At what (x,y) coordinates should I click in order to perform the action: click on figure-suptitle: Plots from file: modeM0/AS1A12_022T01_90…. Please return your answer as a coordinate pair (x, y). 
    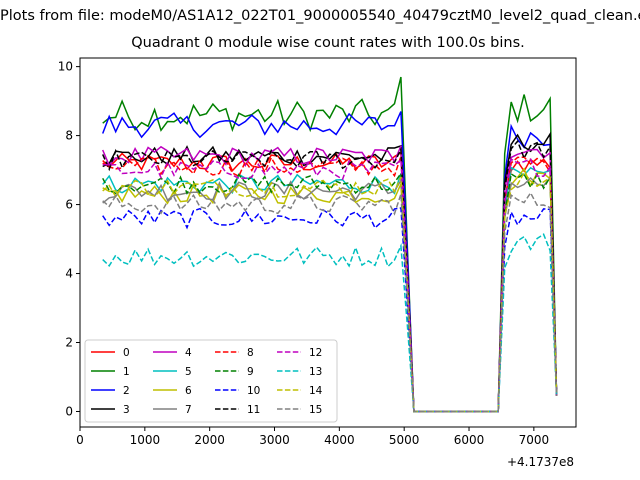
    Looking at the image, I should click on (320, 16).